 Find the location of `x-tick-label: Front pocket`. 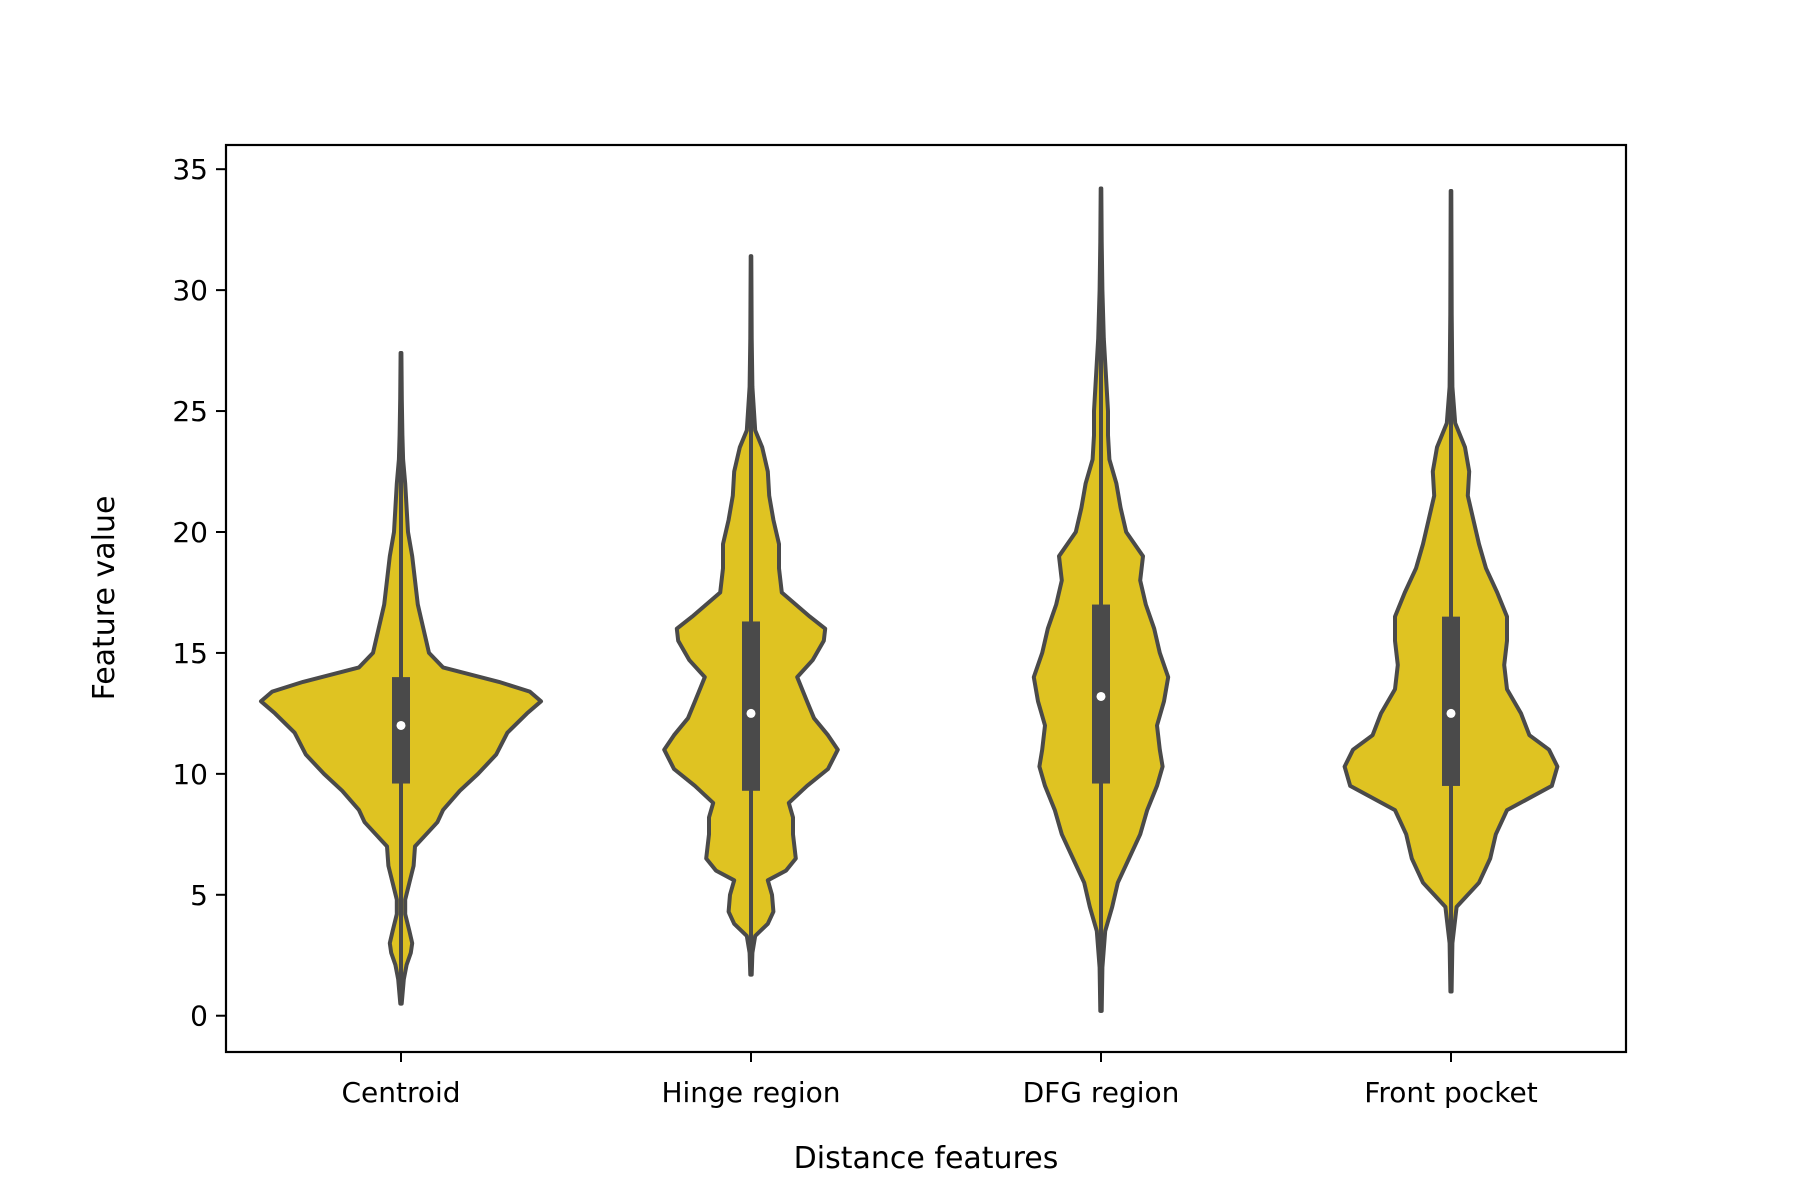

x-tick-label: Front pocket is located at coordinates (1450, 1092).